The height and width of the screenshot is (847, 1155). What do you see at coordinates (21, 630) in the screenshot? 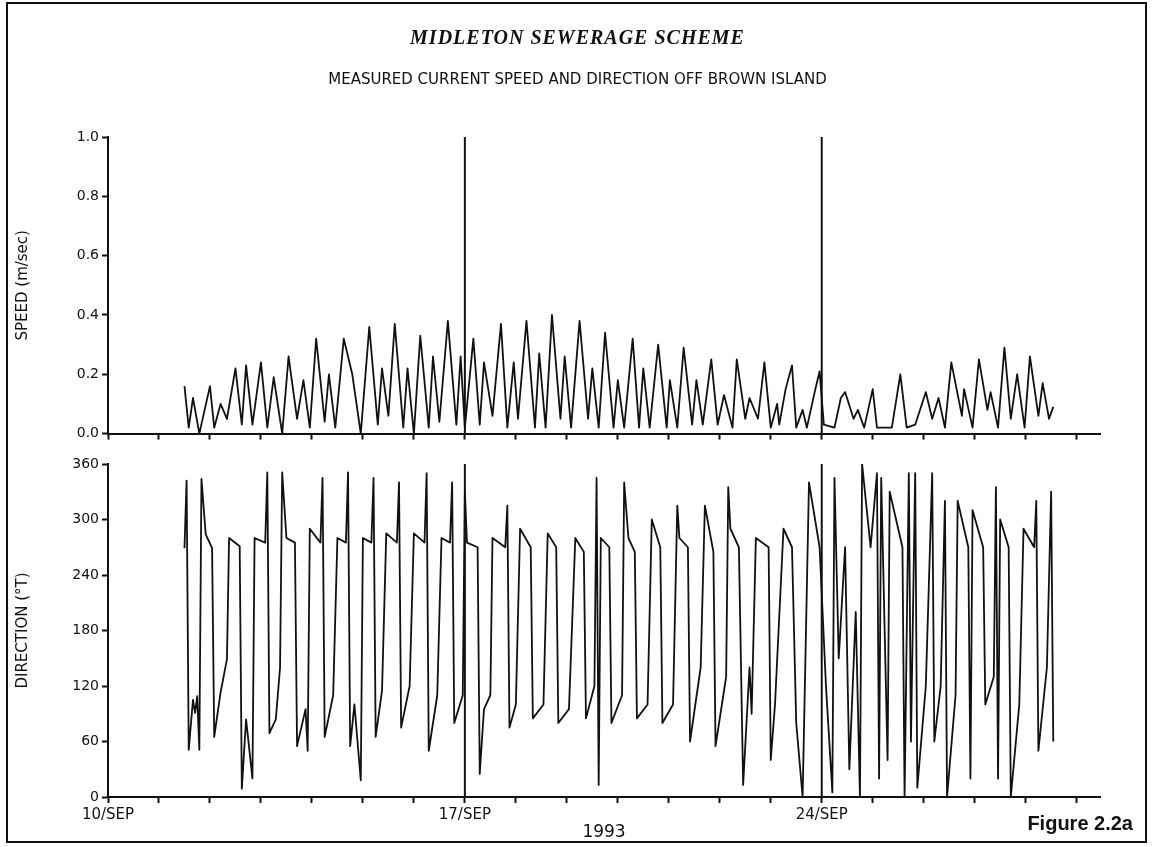
I see `y-axis-title: DIRECTION (°T)` at bounding box center [21, 630].